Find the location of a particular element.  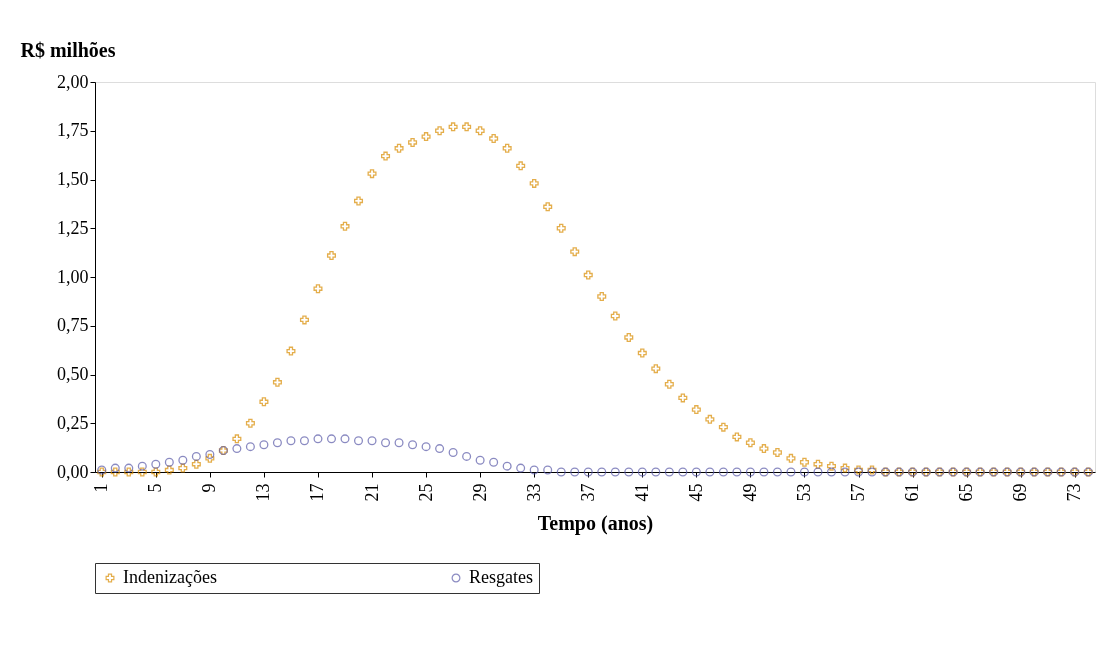

x-tick-label: 65 is located at coordinates (966, 492).